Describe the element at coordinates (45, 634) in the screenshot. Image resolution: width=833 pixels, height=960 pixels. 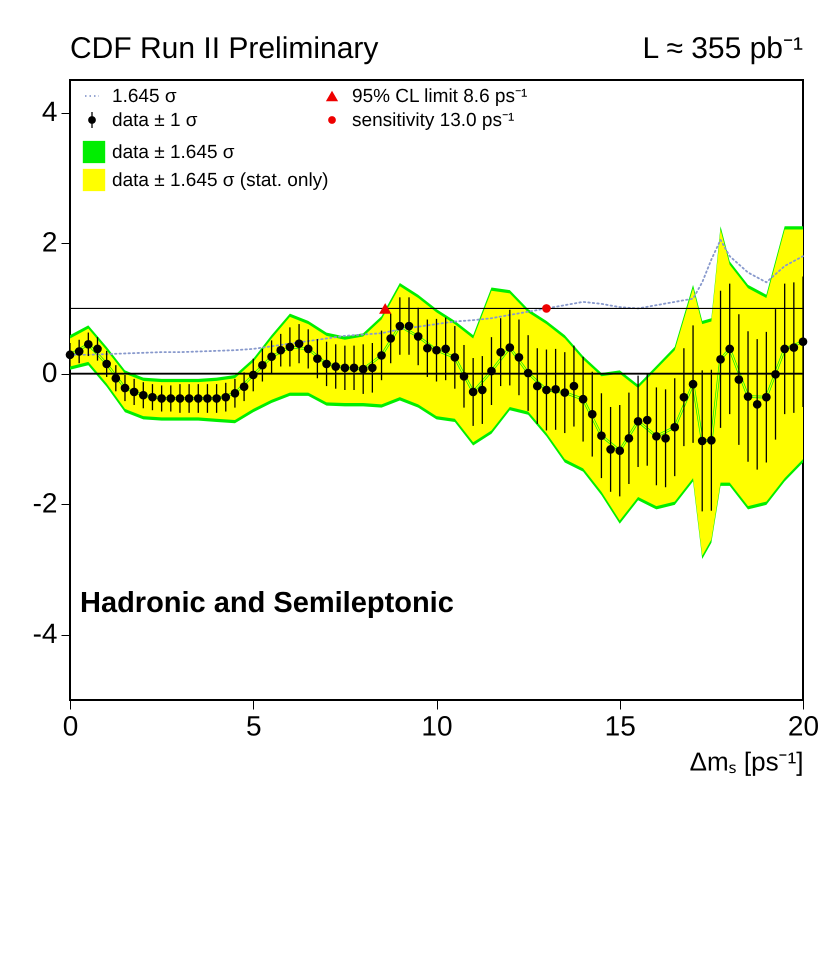
I see `y-tick-label: -4` at that location.